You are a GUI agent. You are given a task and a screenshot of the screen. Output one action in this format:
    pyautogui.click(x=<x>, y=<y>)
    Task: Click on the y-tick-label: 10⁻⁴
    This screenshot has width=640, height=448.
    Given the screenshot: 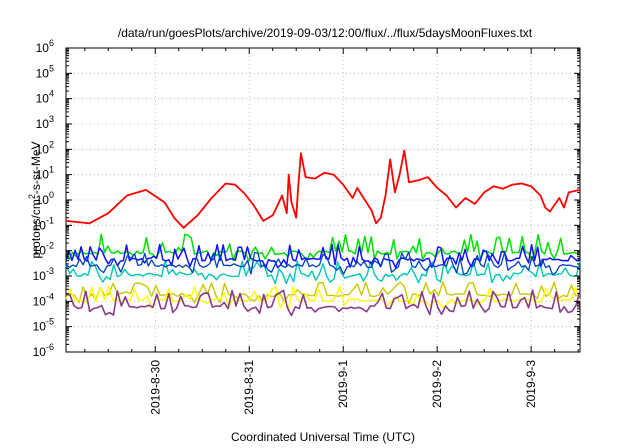 What is the action you would take?
    pyautogui.click(x=43, y=299)
    